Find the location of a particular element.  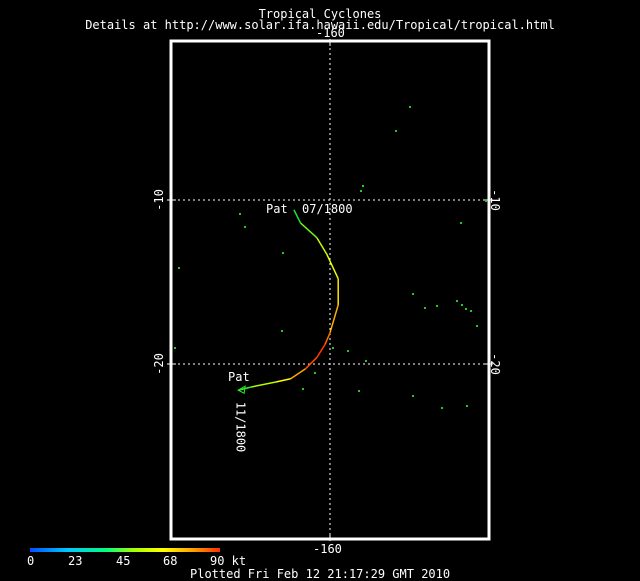

legend-tick-45: 45 is located at coordinates (123, 561).